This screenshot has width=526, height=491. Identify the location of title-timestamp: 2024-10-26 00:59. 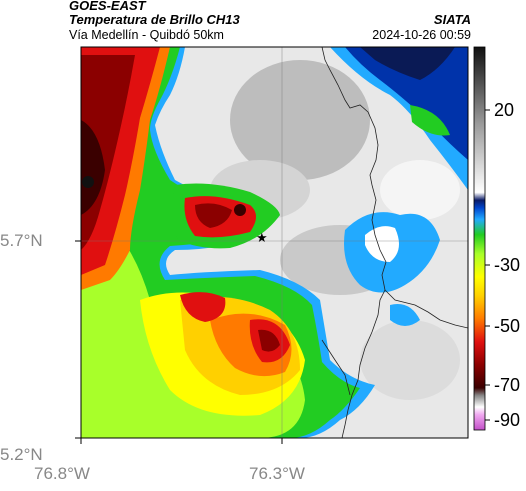
(421, 35).